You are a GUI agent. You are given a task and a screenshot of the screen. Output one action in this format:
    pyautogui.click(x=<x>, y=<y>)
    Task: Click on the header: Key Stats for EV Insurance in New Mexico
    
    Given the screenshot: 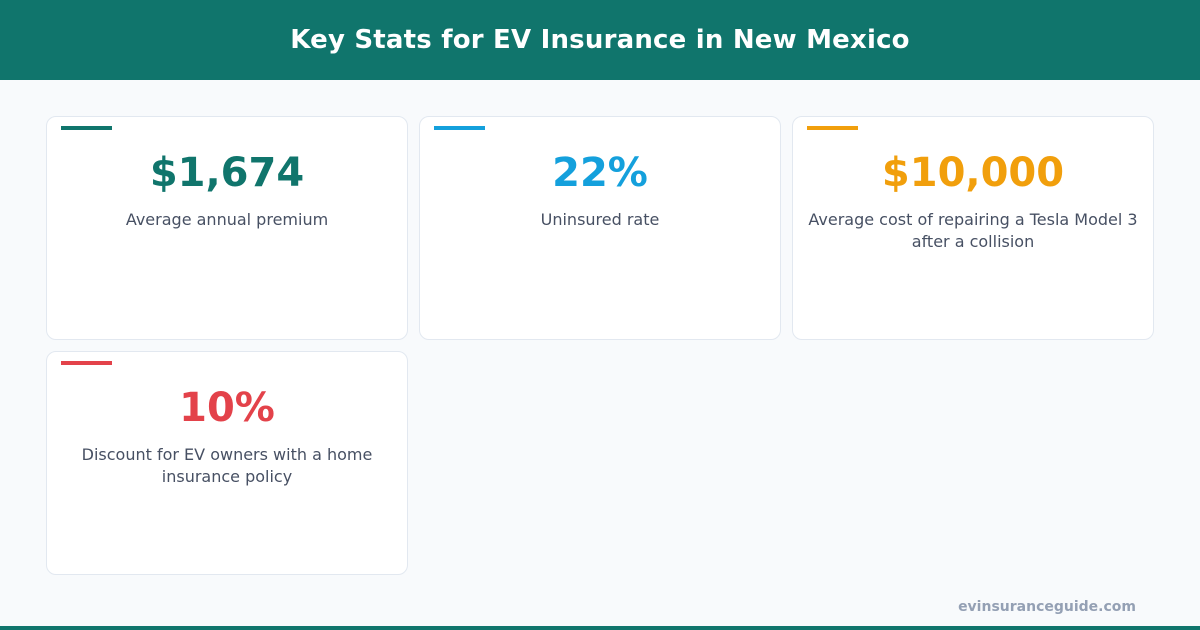 What is the action you would take?
    pyautogui.click(x=600, y=40)
    